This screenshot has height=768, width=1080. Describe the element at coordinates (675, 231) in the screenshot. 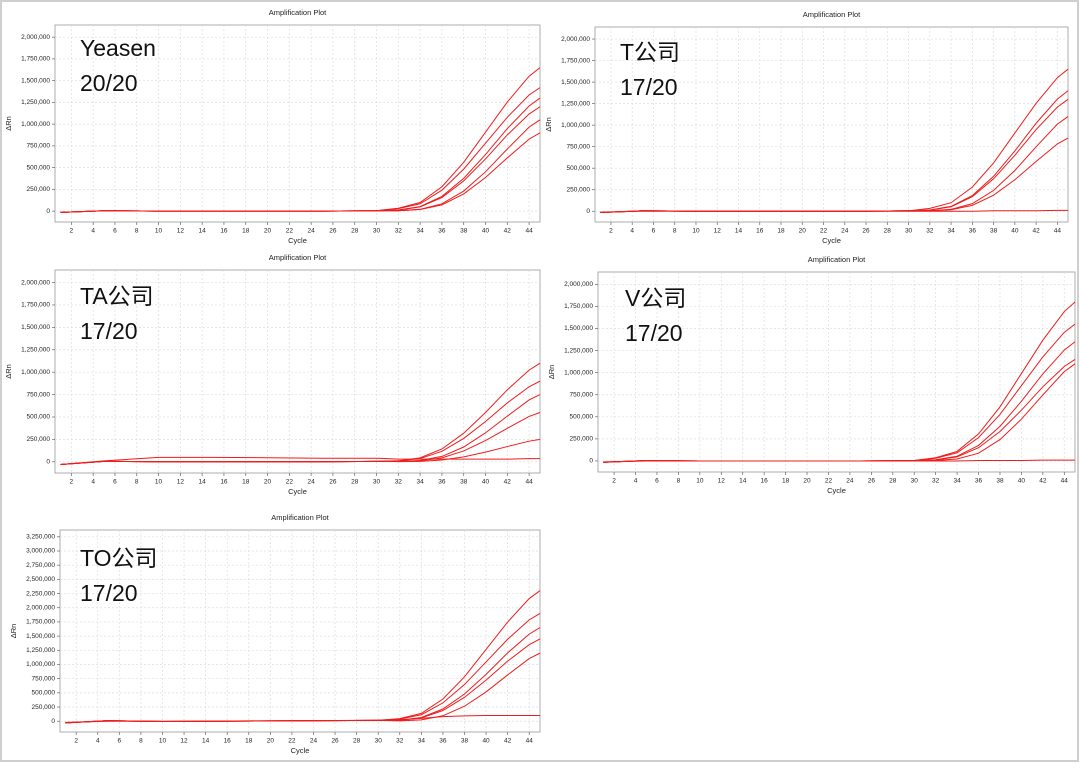

I see `x-tick-label: 8` at that location.